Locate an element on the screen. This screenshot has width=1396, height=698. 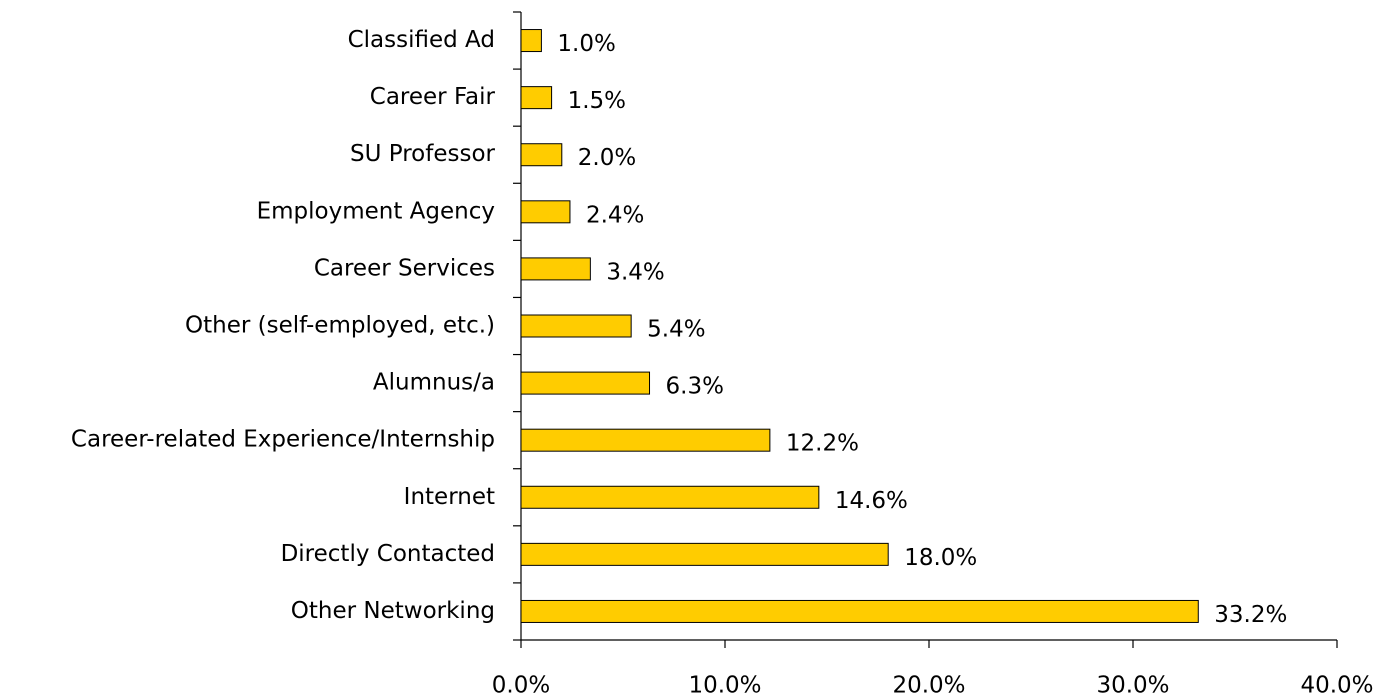
x-tick-label: 30.0% is located at coordinates (1132, 685).